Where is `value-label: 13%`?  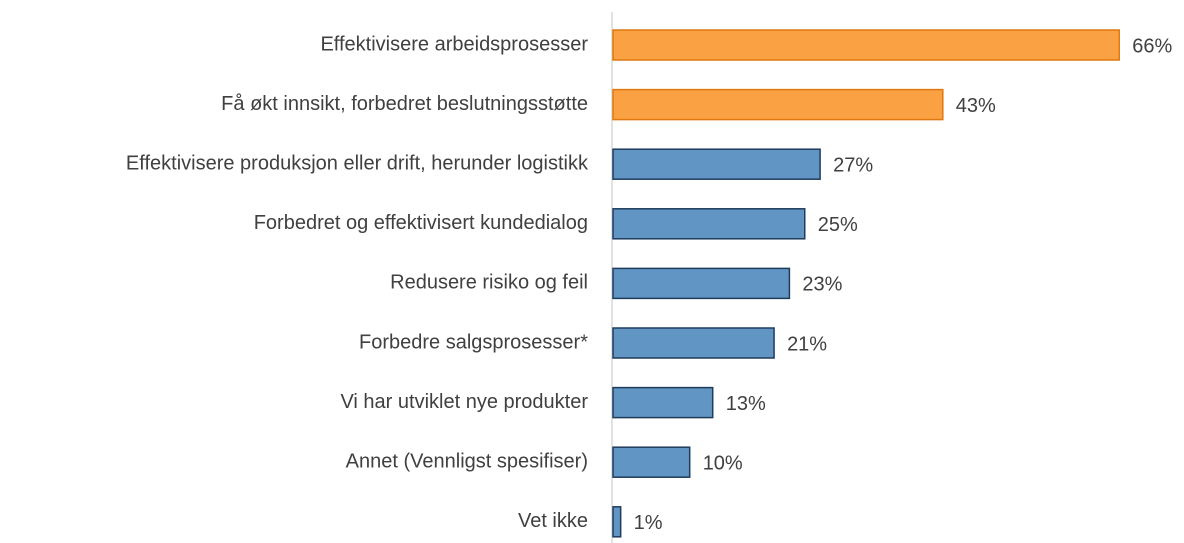
value-label: 13% is located at coordinates (746, 404).